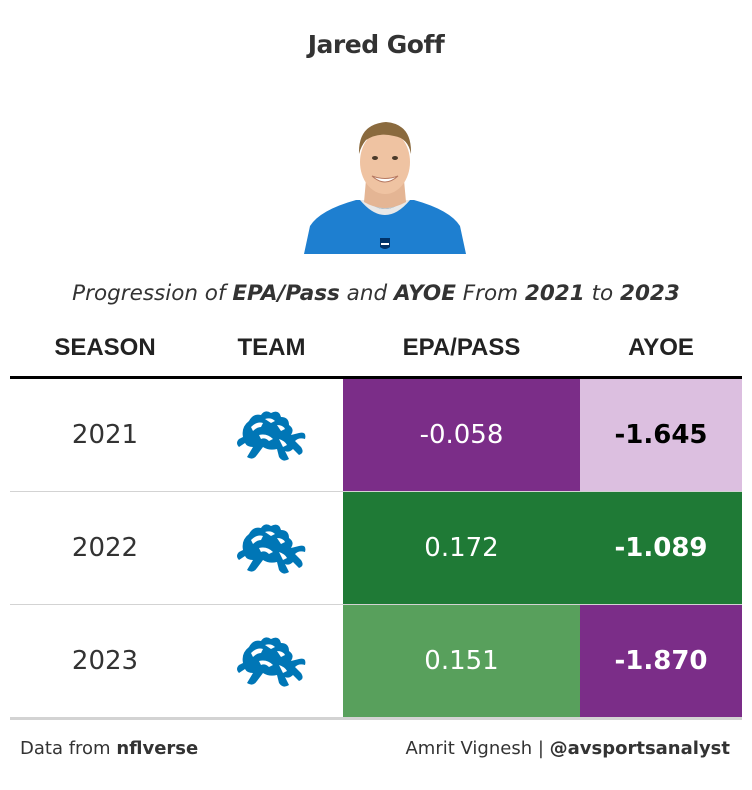 This screenshot has height=790, width=752. What do you see at coordinates (385, 184) in the screenshot?
I see `player-headshot` at bounding box center [385, 184].